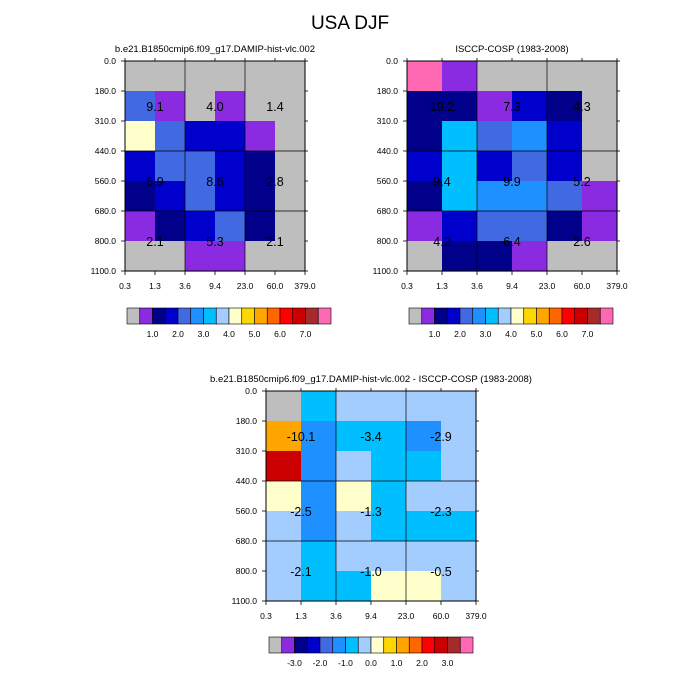  What do you see at coordinates (441, 572) in the screenshot?
I see `cell-value-label: -0.5` at bounding box center [441, 572].